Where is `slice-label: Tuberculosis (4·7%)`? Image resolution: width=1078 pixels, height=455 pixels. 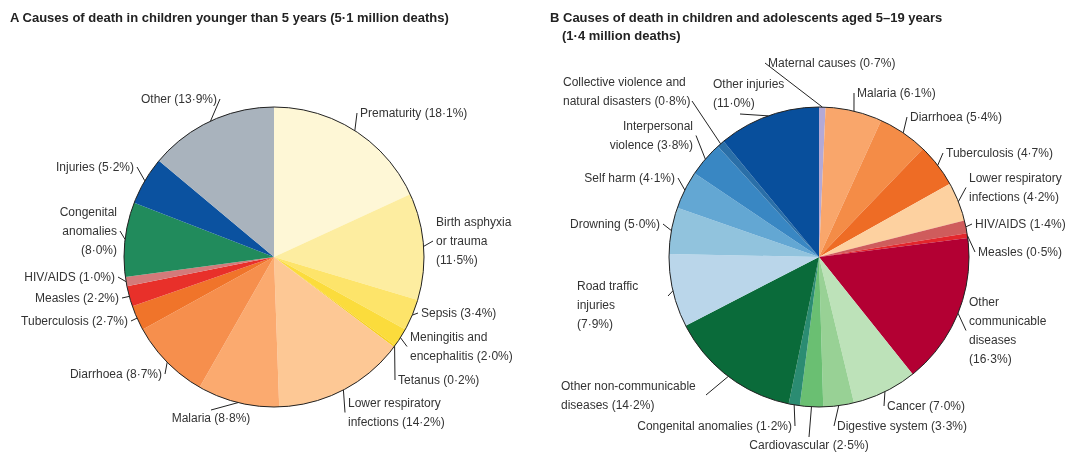 slice-label: Tuberculosis (4·7%) is located at coordinates (999, 153).